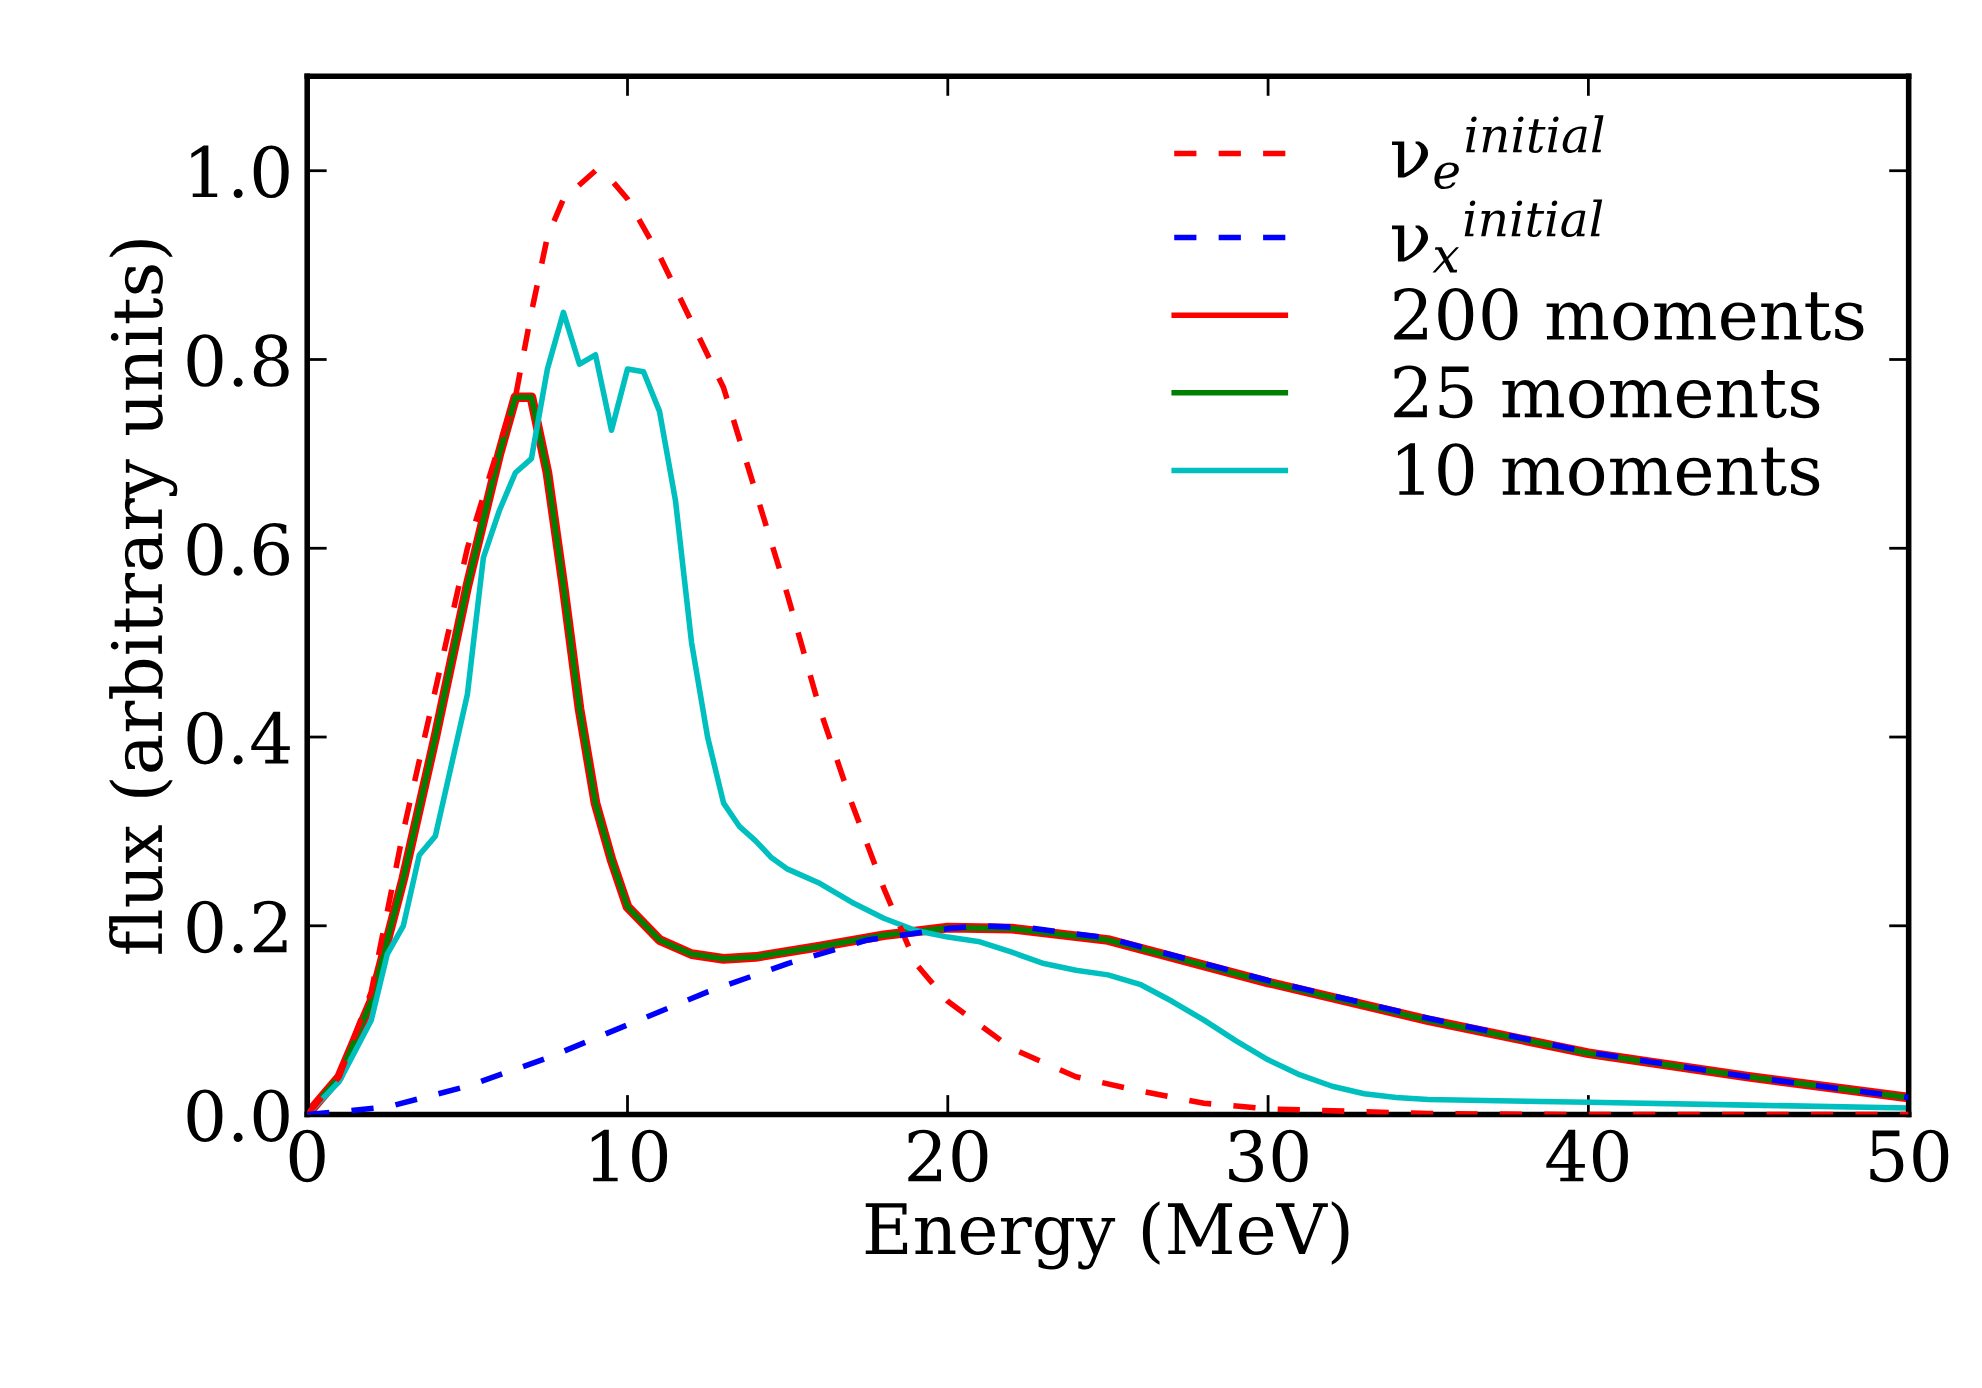 This screenshot has width=1982, height=1388. I want to click on y-axis-title: flux (arbitrary units), so click(143, 597).